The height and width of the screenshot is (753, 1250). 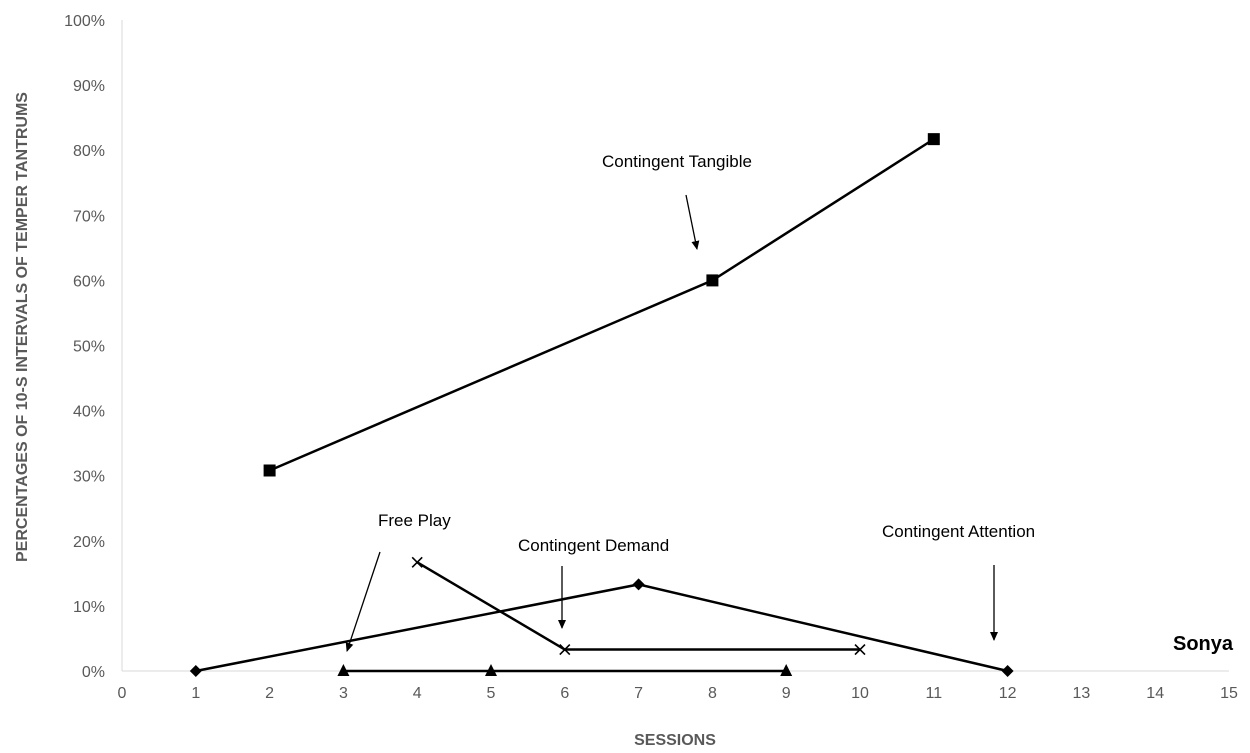 I want to click on series-line-contingent-demand, so click(x=638, y=606).